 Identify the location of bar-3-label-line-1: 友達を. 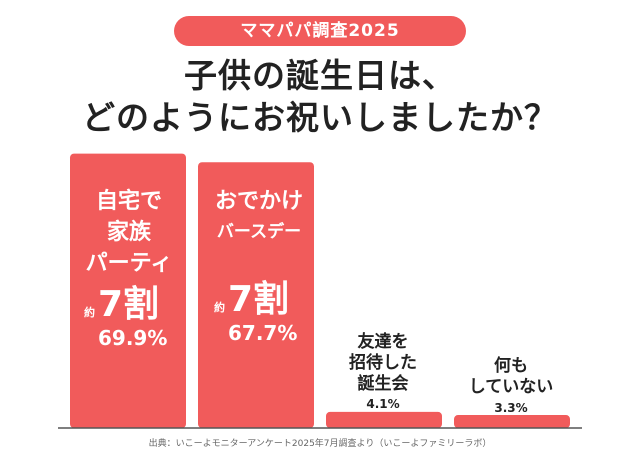
(383, 342).